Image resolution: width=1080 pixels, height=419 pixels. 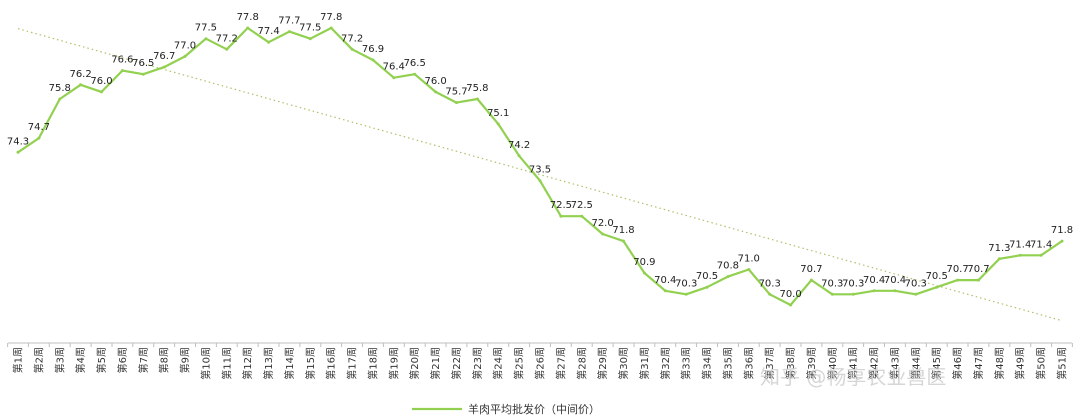 I want to click on x-tick-label: 第24周, so click(x=498, y=363).